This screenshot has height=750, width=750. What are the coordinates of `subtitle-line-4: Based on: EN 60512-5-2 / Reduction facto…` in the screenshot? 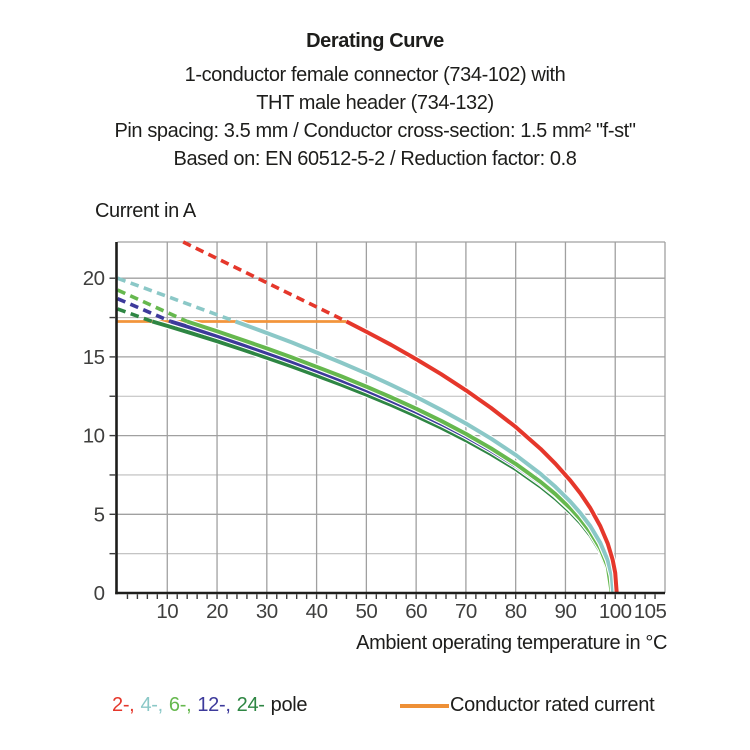 It's located at (375, 159).